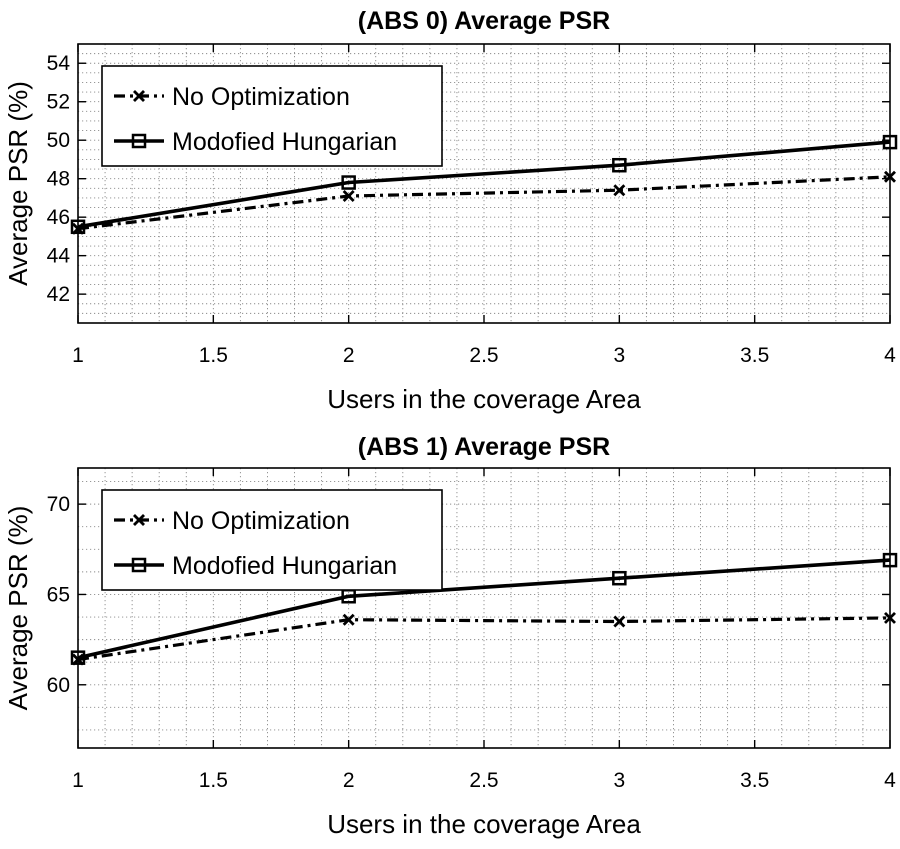 The width and height of the screenshot is (900, 849). I want to click on y-tick-label: 65, so click(58, 594).